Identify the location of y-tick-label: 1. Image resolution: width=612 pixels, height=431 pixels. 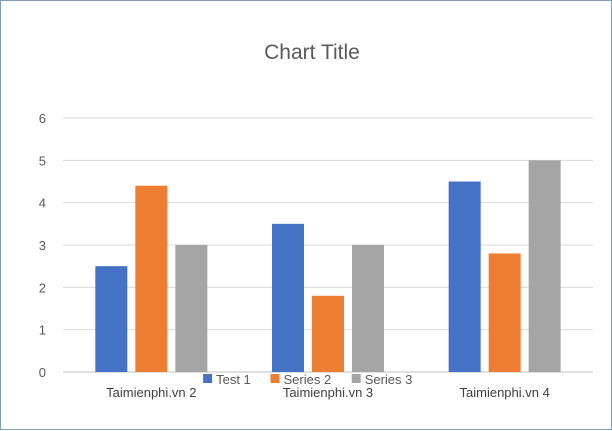
(42, 330).